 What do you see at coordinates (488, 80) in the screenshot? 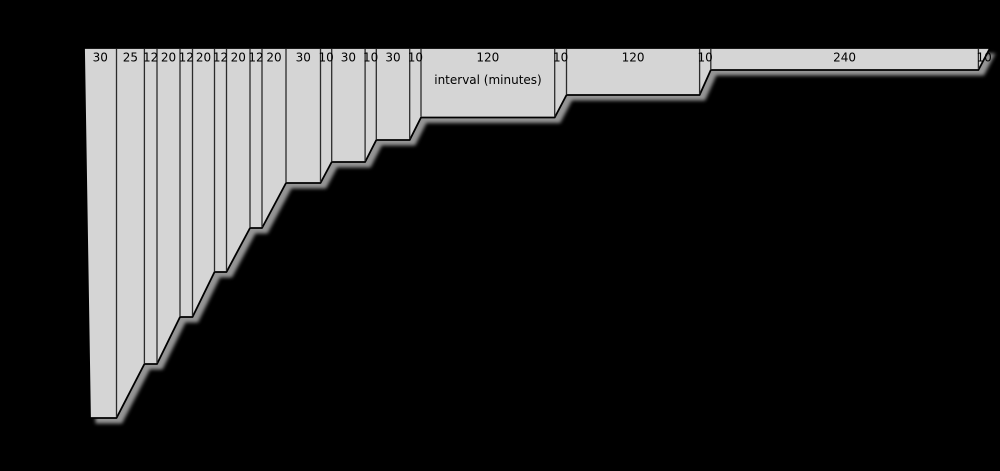
I see `x-axis-annotation: interval (minutes)` at bounding box center [488, 80].